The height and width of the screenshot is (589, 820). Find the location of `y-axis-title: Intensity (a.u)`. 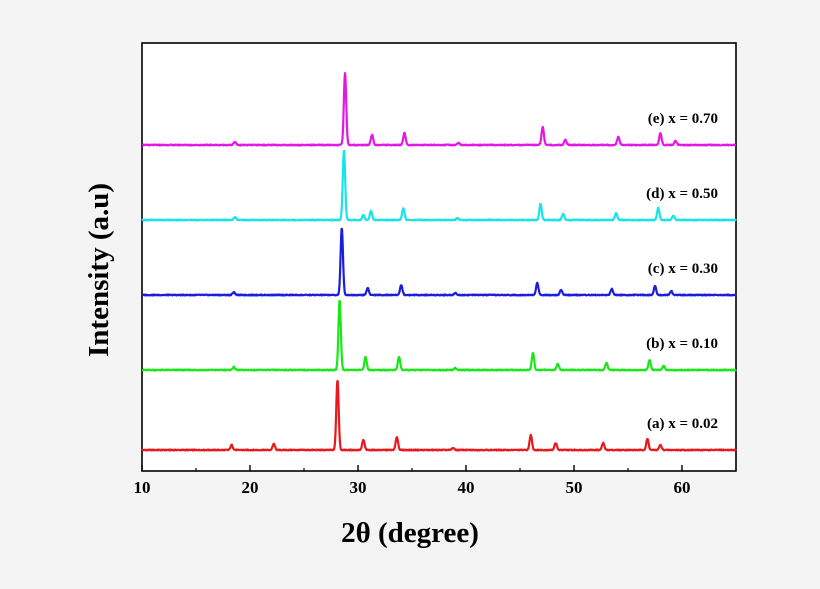

y-axis-title: Intensity (a.u) is located at coordinates (99, 270).